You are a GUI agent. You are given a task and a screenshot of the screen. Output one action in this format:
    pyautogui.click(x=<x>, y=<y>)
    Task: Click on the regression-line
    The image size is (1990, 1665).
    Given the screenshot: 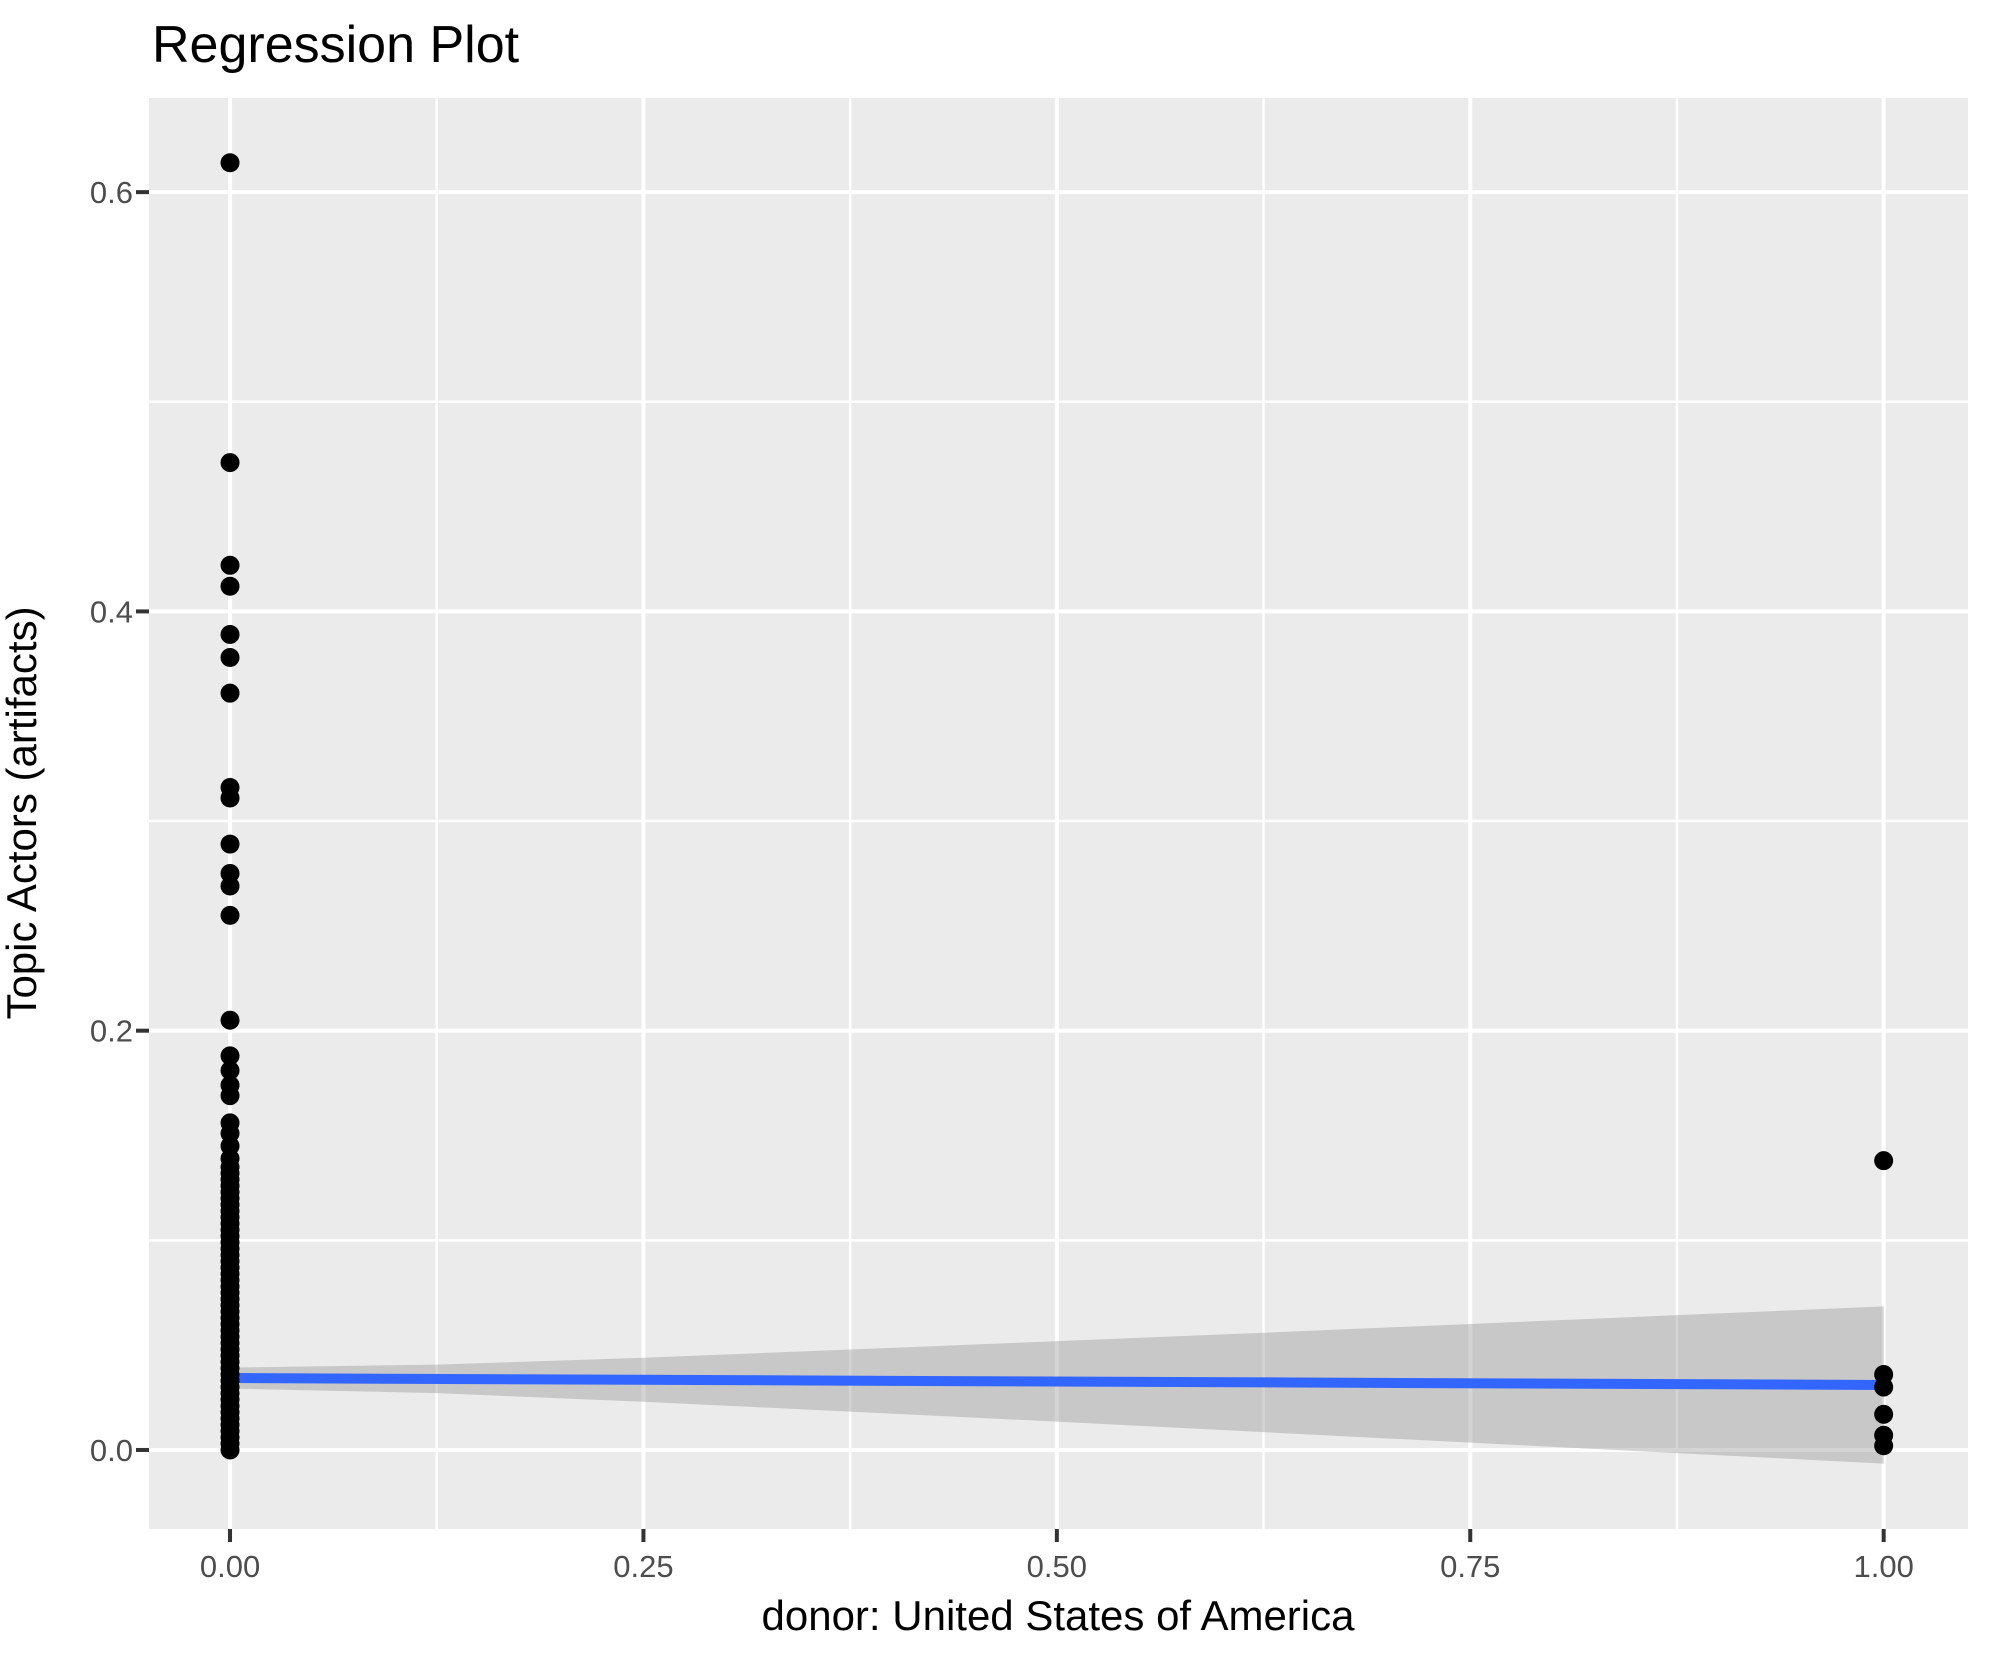 What is the action you would take?
    pyautogui.click(x=1057, y=1381)
    